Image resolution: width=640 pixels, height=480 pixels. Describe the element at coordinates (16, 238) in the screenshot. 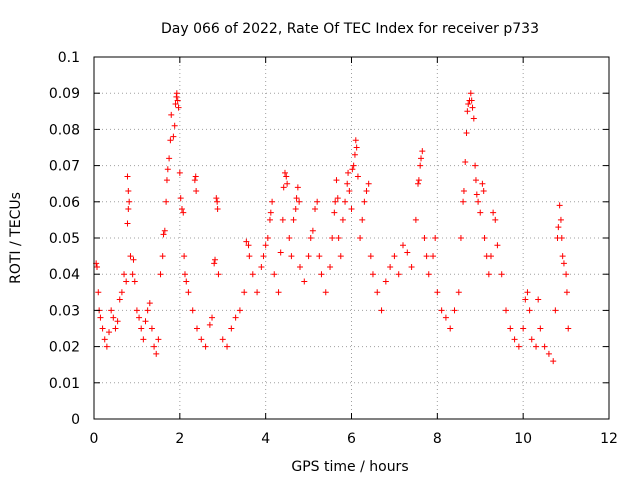

I see `y-axis-label: ROTI / TECUs` at that location.